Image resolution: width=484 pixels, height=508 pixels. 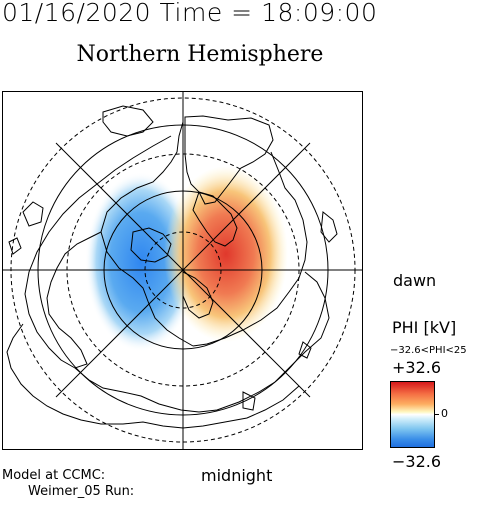 I want to click on colorbar-title: PHI [kV], so click(x=424, y=327).